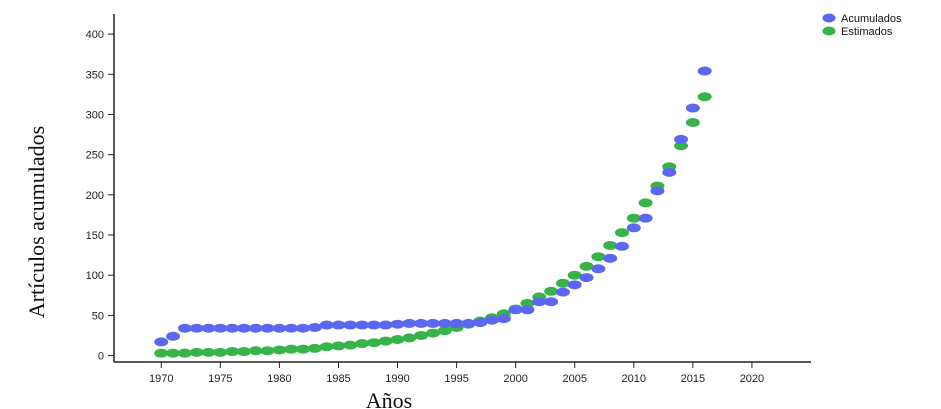 Image resolution: width=941 pixels, height=409 pixels. I want to click on y-tick-label: 0, so click(101, 357).